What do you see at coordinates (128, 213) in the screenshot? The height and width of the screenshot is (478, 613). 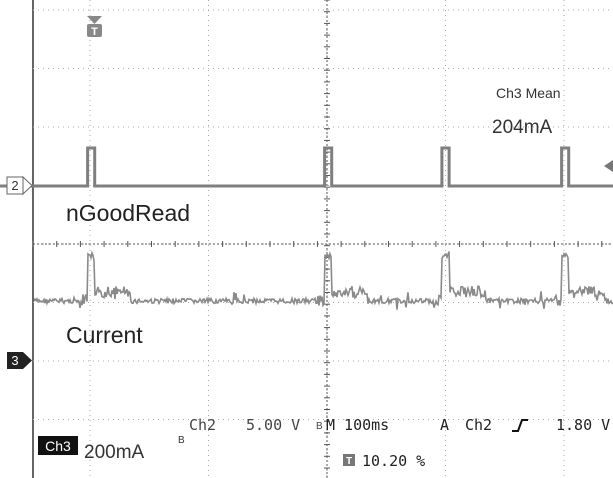 I see `trace-label-ngoodread: nGoodRead` at bounding box center [128, 213].